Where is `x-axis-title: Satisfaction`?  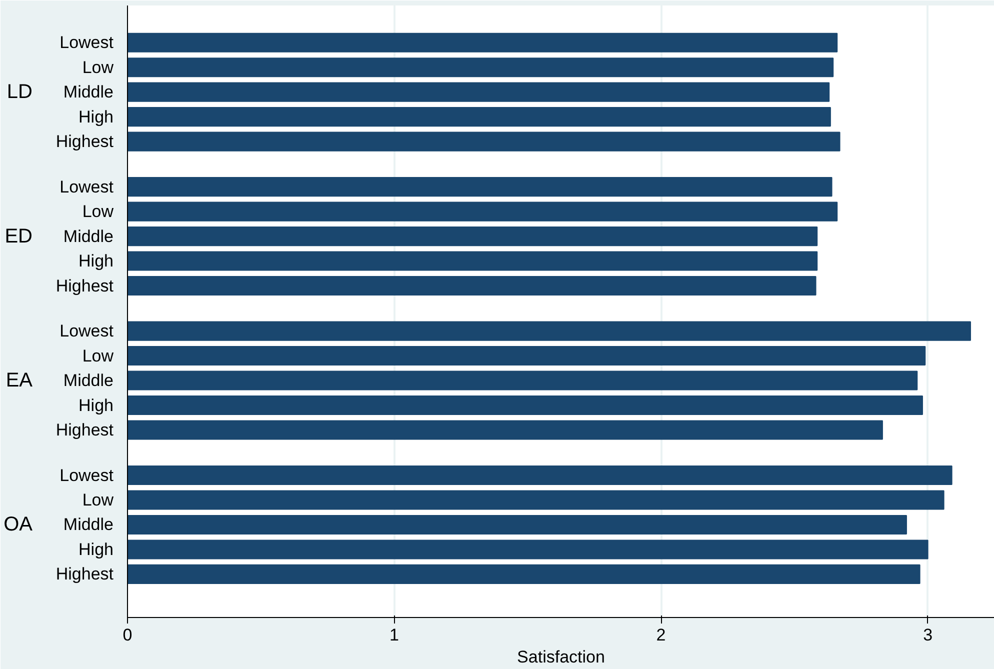
x-axis-title: Satisfaction is located at coordinates (561, 657).